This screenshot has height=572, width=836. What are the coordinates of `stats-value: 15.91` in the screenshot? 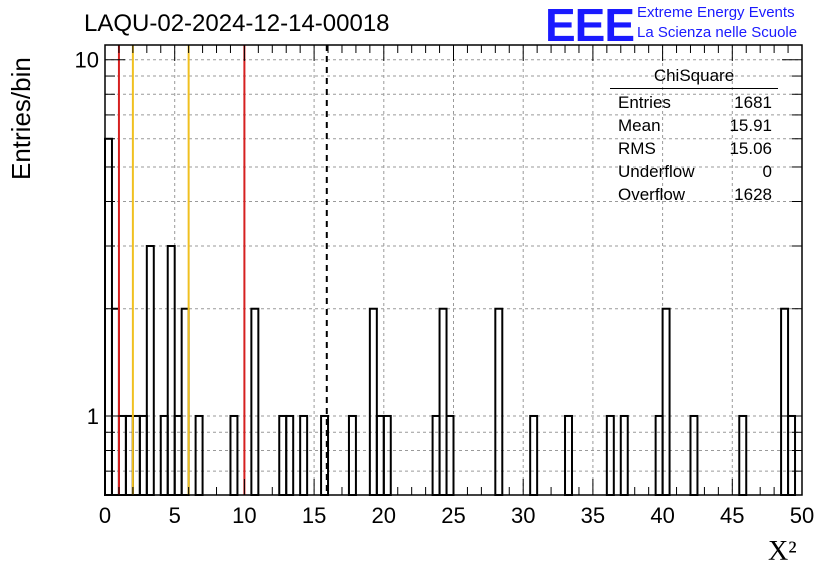 It's located at (750, 125).